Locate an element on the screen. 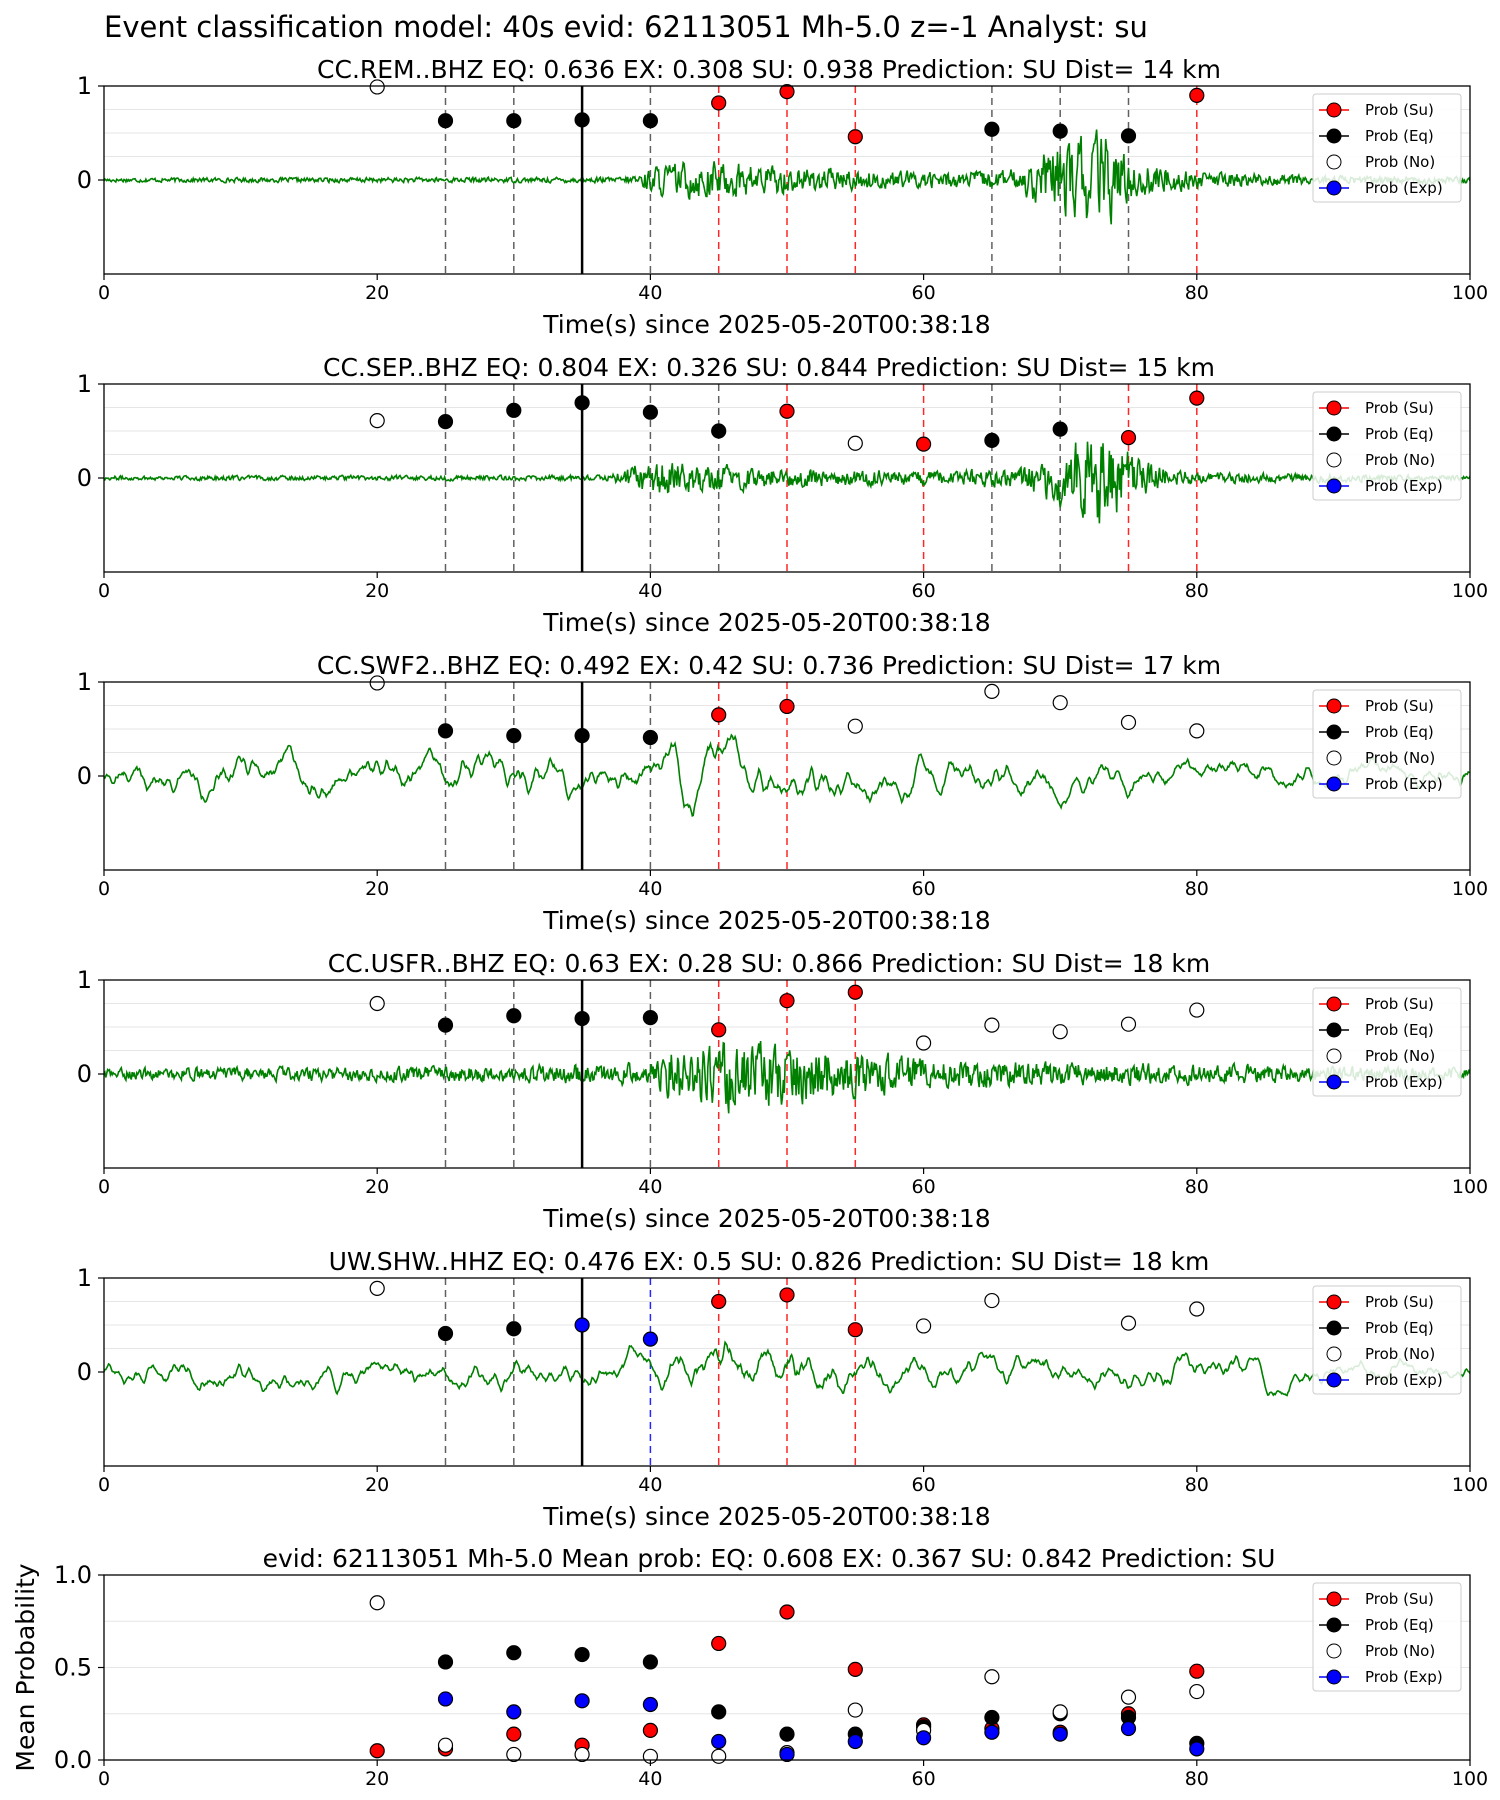 The width and height of the screenshot is (1500, 1800). y-tick-label: 0.0 is located at coordinates (73, 1760).